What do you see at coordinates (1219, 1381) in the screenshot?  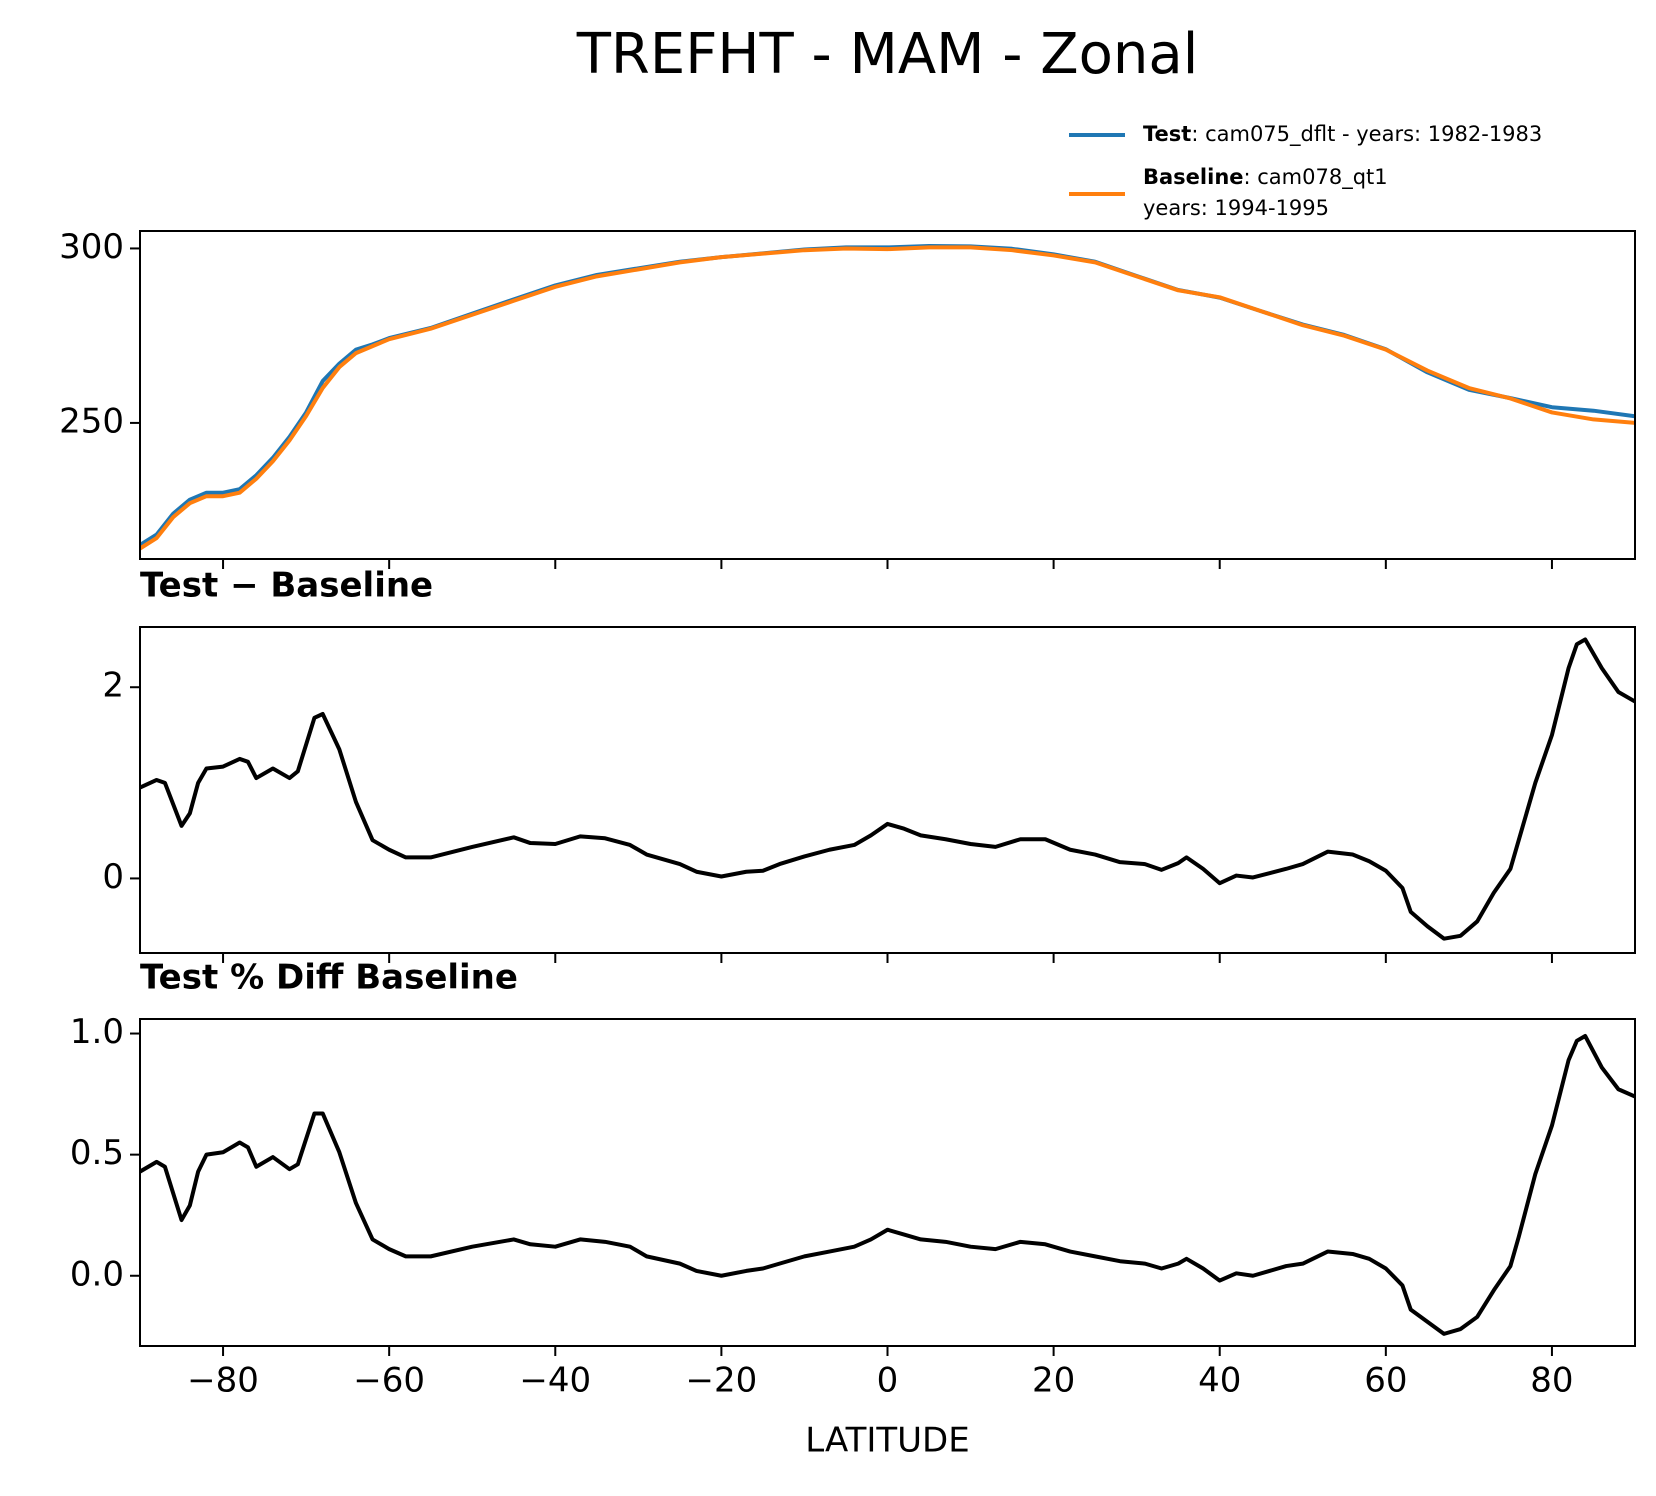 I see `x-tick-label: 40` at bounding box center [1219, 1381].